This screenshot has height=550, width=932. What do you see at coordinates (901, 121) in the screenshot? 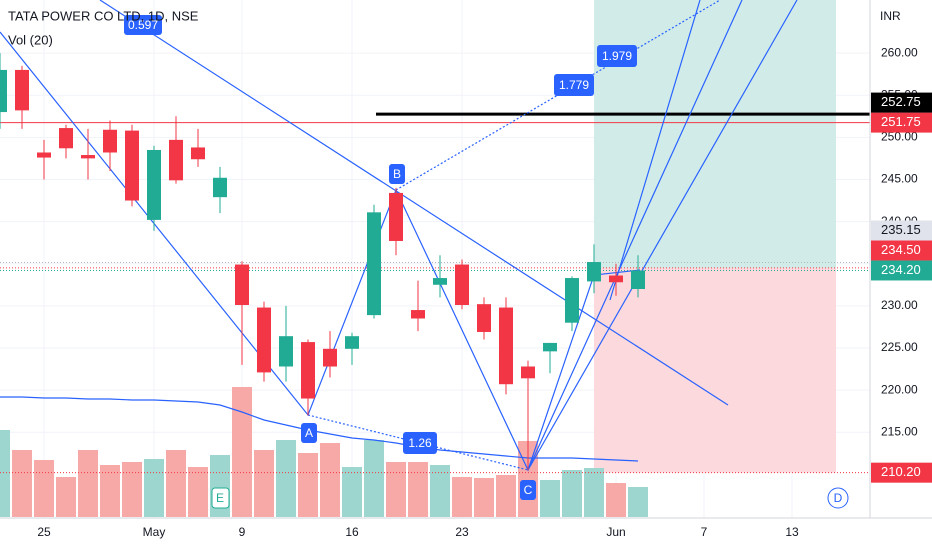
I see `price-tag-label: 251.75` at bounding box center [901, 121].